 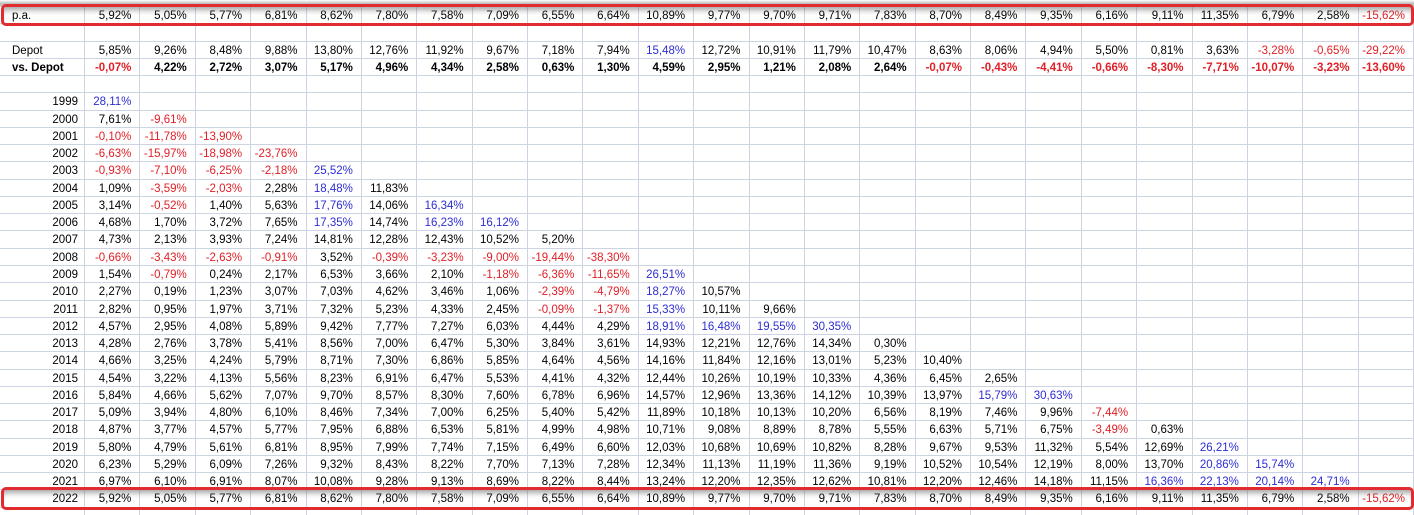 What do you see at coordinates (42, 343) in the screenshot?
I see `year-label: 2013` at bounding box center [42, 343].